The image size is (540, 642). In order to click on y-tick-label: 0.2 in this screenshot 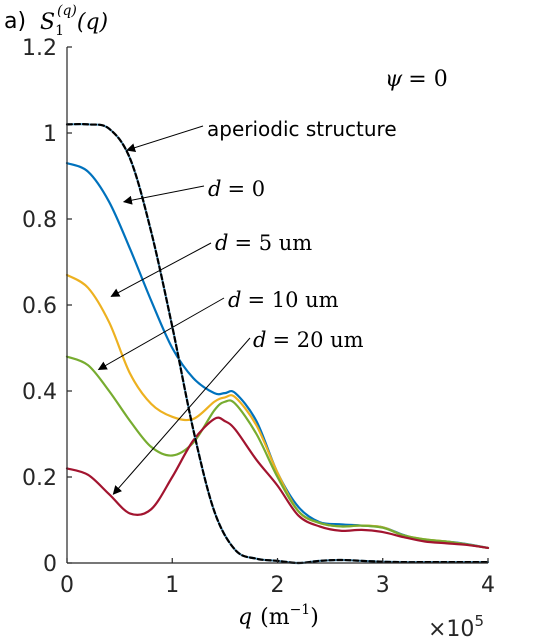, I will do `click(39, 478)`.